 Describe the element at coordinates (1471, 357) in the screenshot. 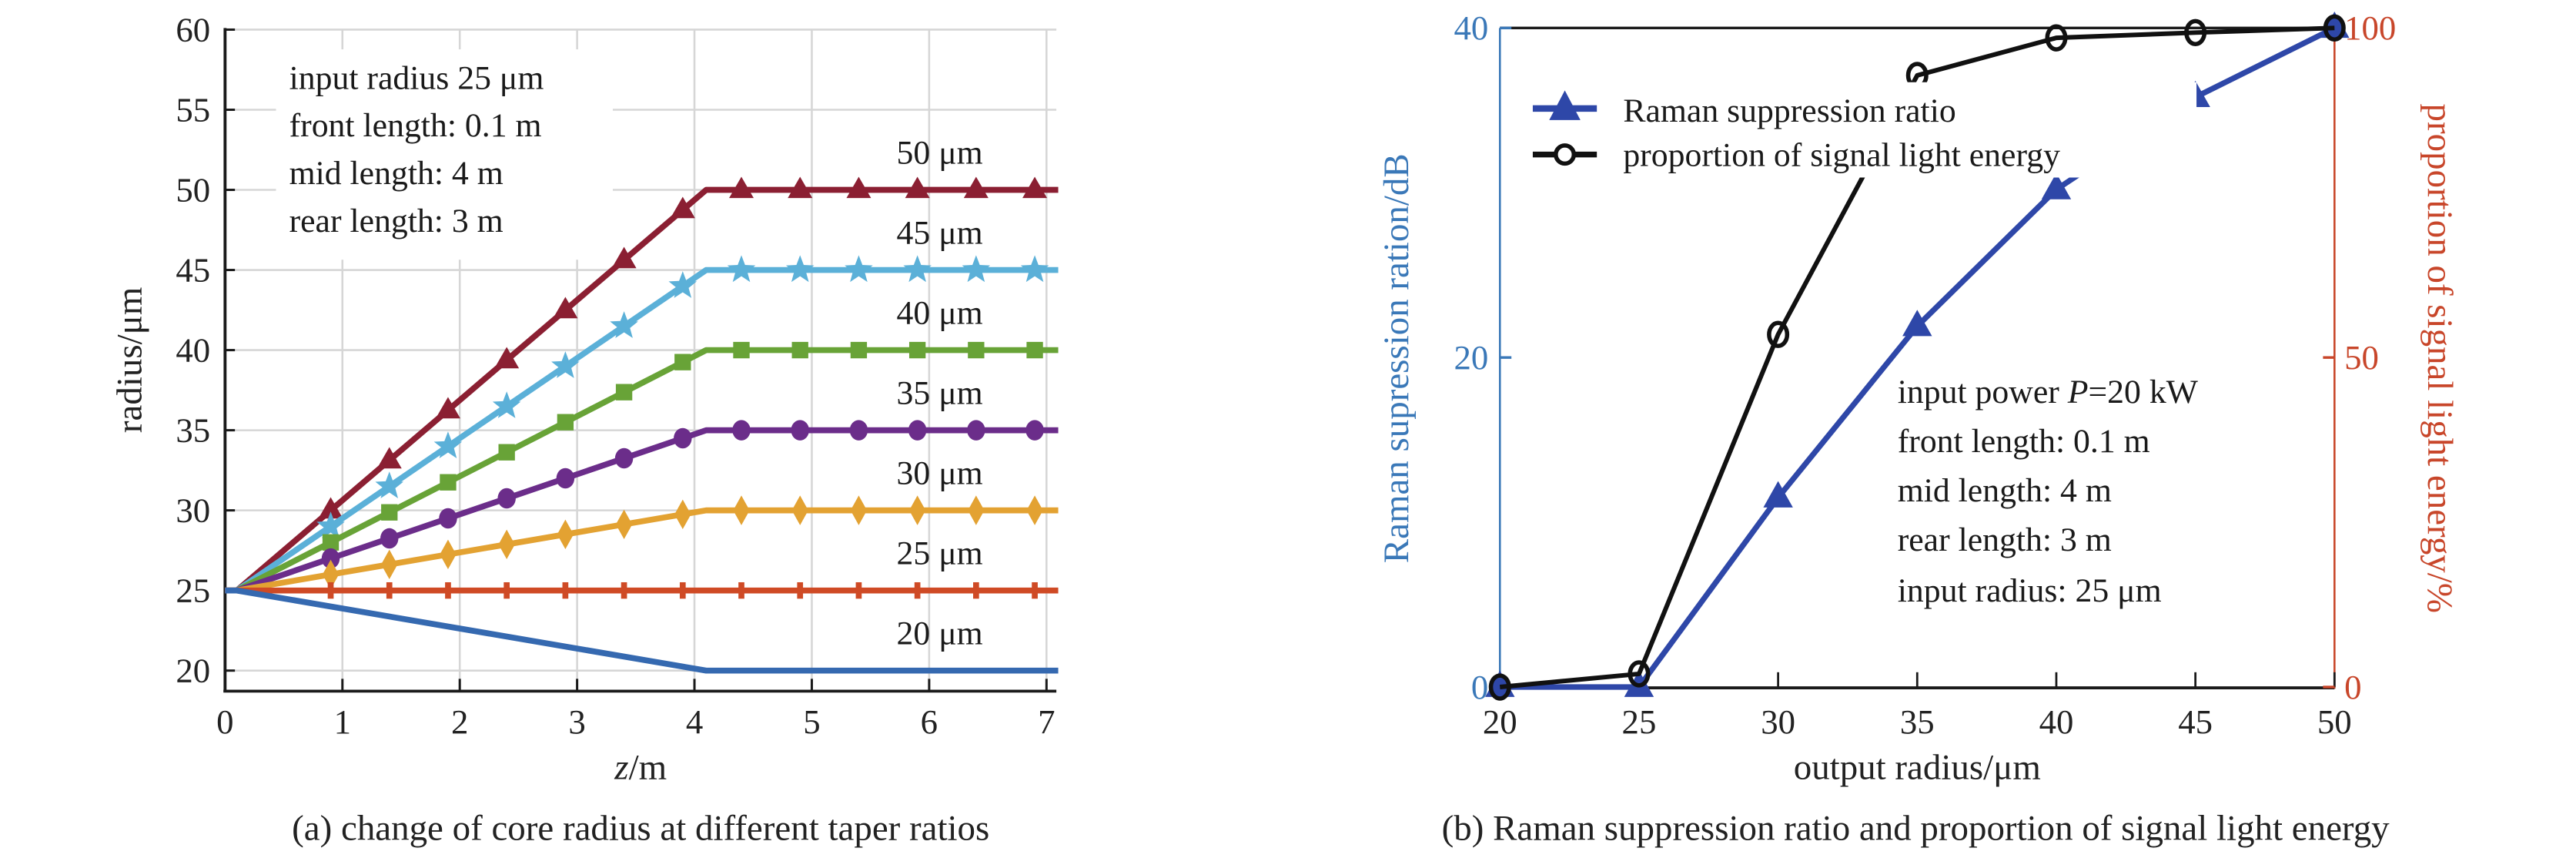

I see `left-y-tick-label: 20` at that location.